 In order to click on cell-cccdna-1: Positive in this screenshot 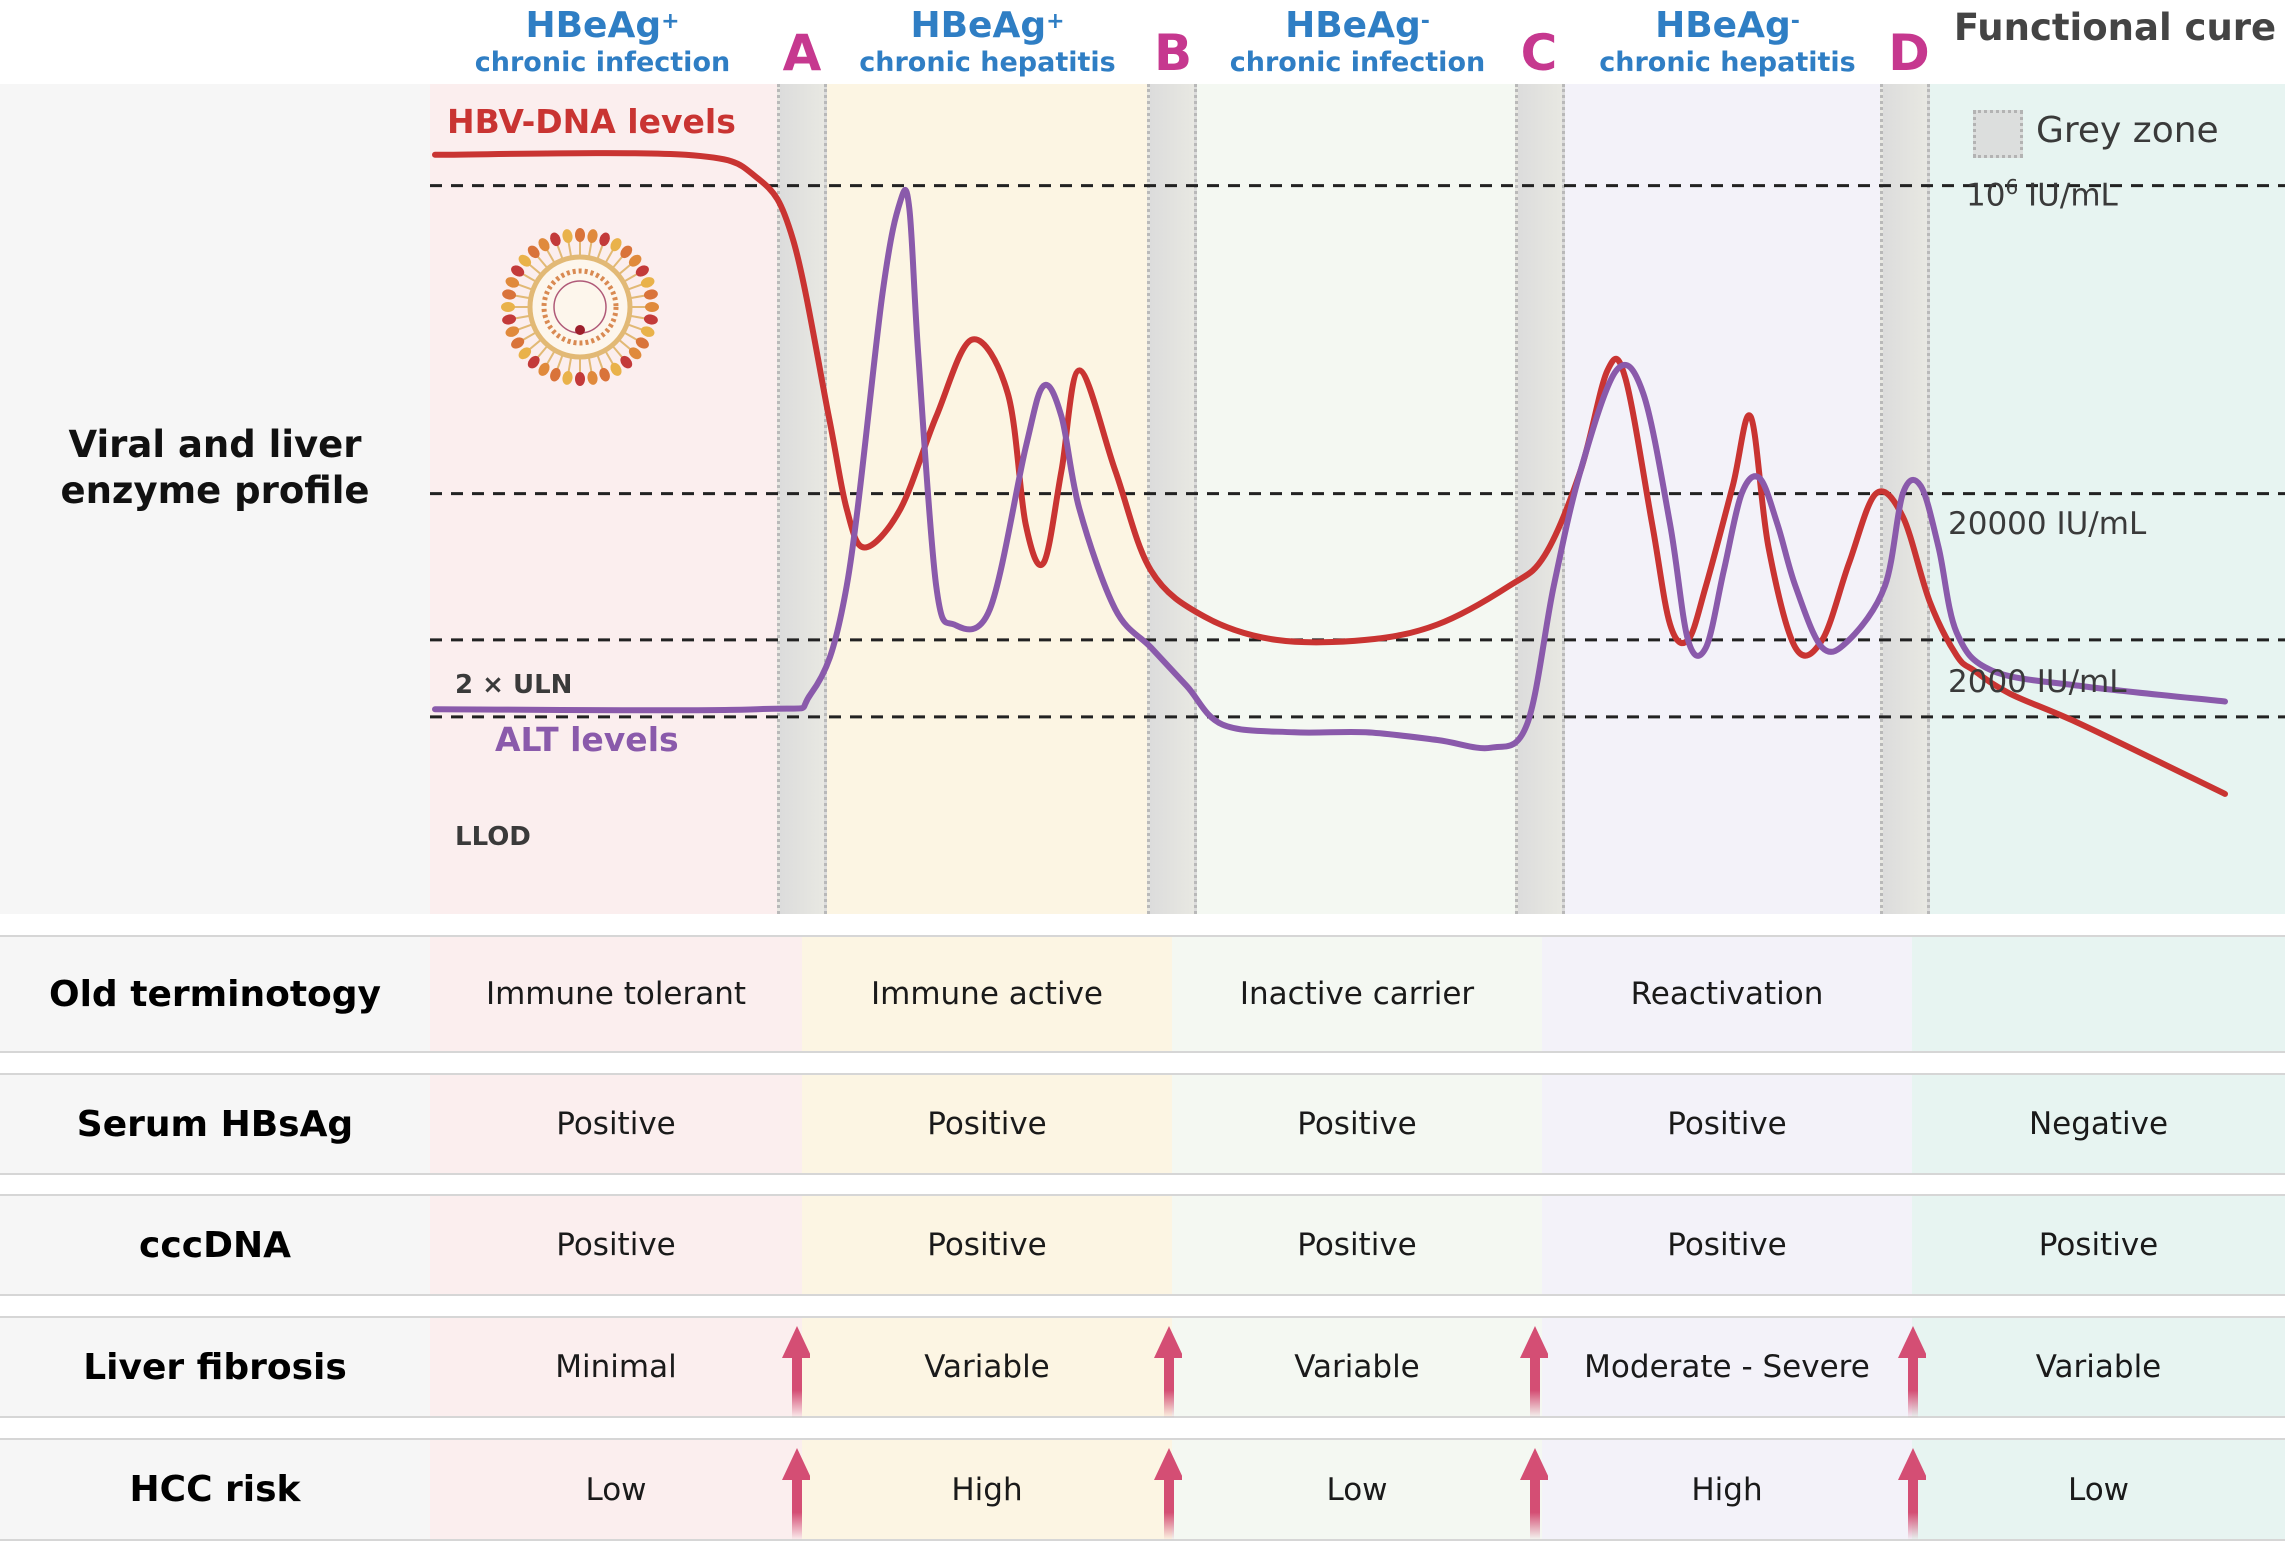, I will do `click(616, 1245)`.